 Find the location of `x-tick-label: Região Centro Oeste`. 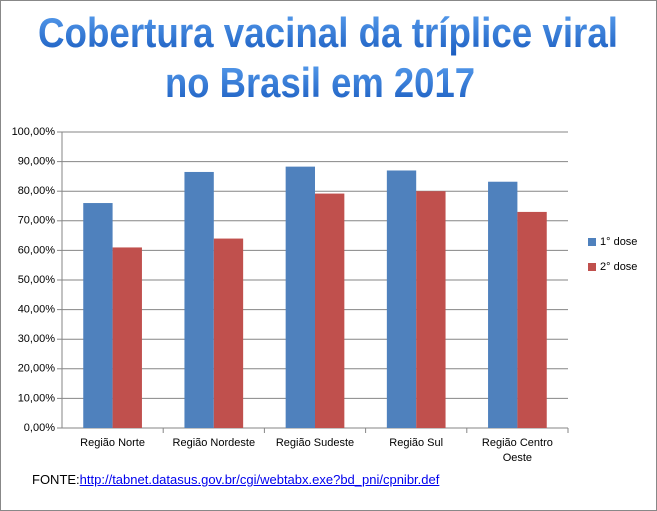

x-tick-label: Região Centro Oeste is located at coordinates (517, 450).